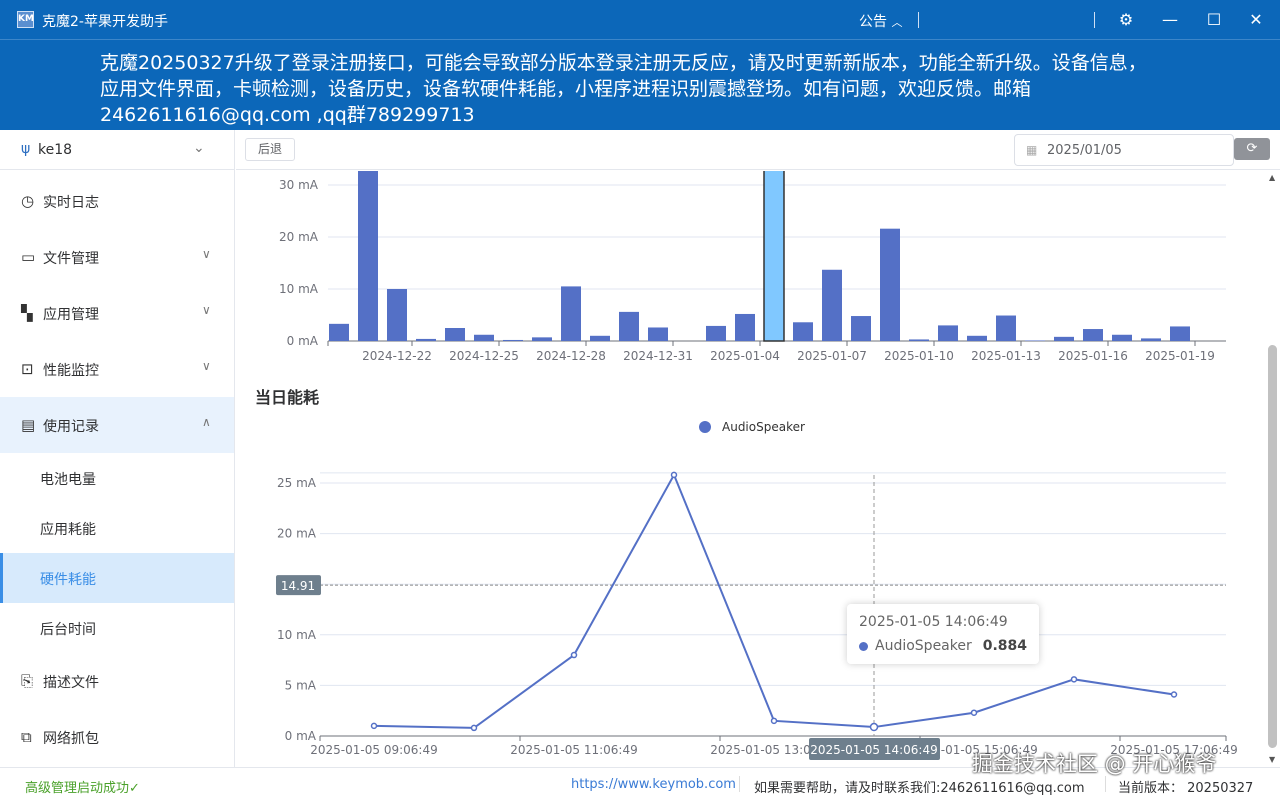  What do you see at coordinates (1173, 750) in the screenshot?
I see `x-tick-label: 2025-01-05 17:06:49` at bounding box center [1173, 750].